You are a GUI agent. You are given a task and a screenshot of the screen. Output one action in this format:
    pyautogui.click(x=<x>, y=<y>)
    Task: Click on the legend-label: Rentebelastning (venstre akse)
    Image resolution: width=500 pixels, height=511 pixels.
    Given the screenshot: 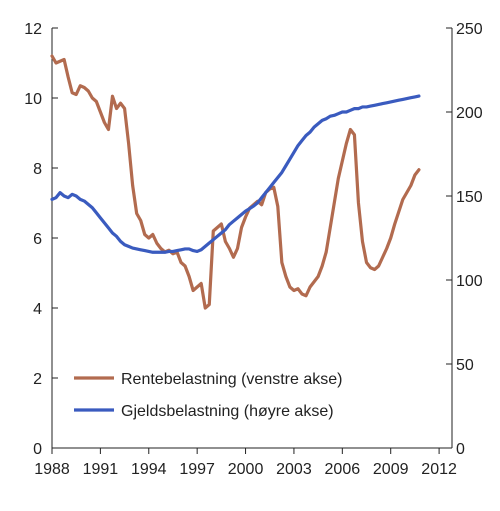 What is the action you would take?
    pyautogui.click(x=231, y=379)
    